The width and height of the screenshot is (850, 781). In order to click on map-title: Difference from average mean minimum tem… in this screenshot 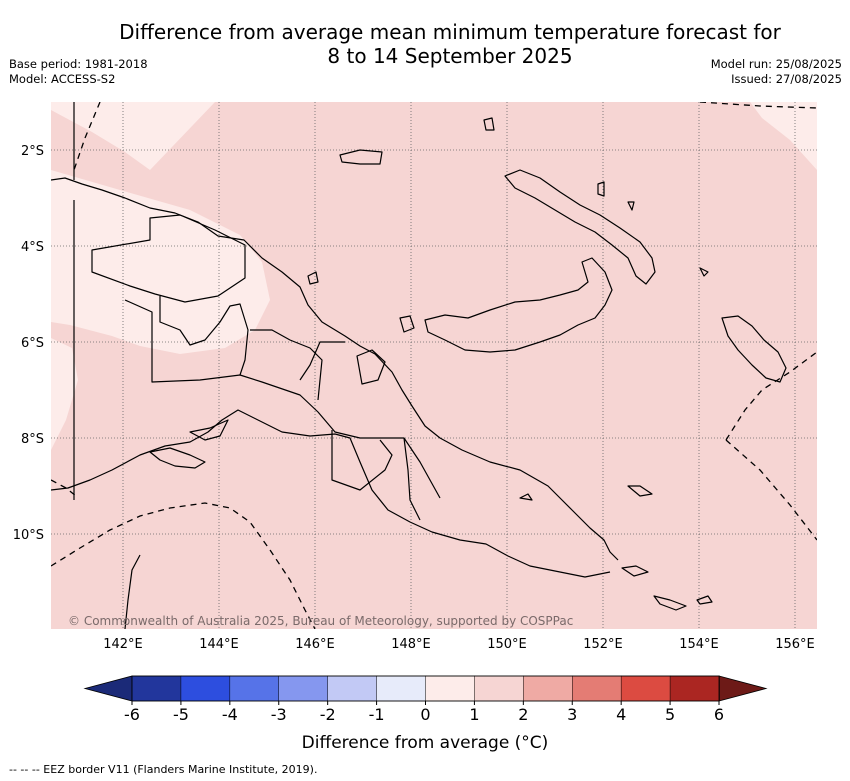, I will do `click(450, 44)`.